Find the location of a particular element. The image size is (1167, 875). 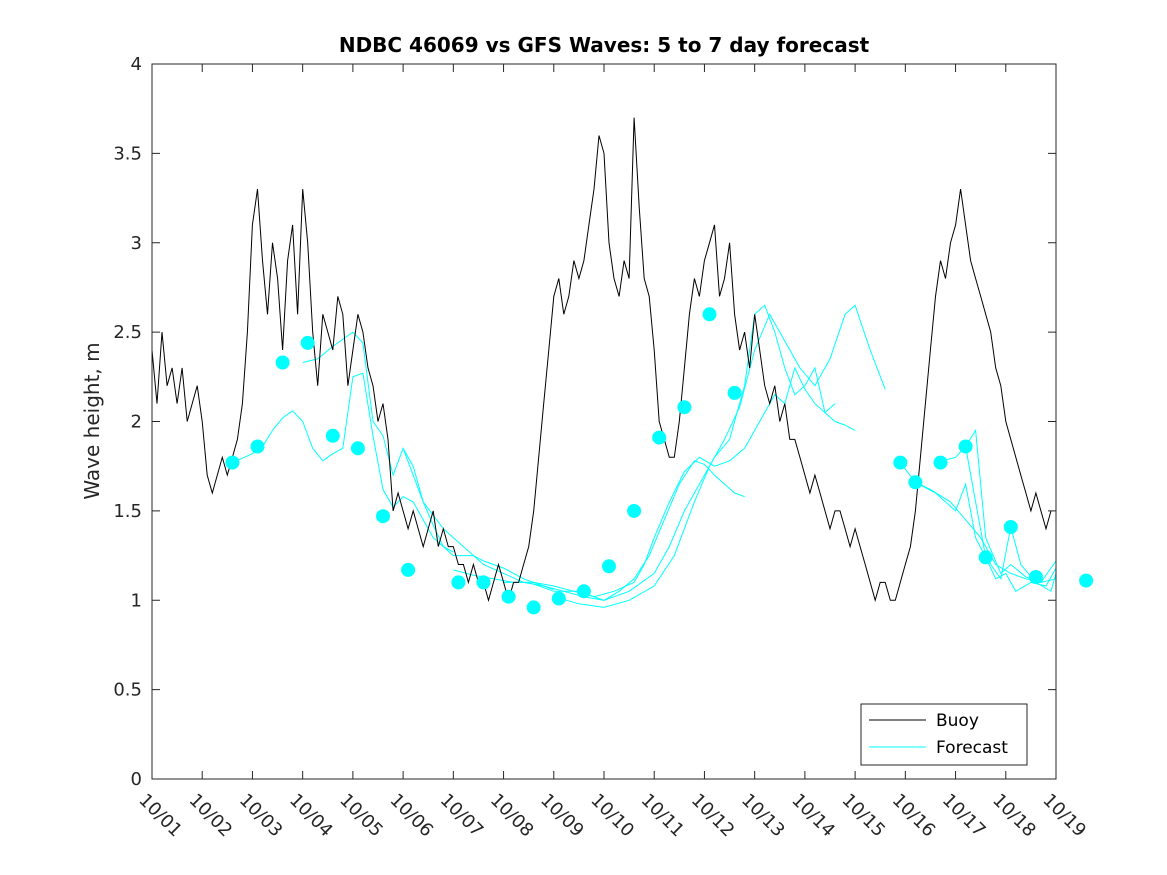

y-tick-label: 1 is located at coordinates (136, 600).